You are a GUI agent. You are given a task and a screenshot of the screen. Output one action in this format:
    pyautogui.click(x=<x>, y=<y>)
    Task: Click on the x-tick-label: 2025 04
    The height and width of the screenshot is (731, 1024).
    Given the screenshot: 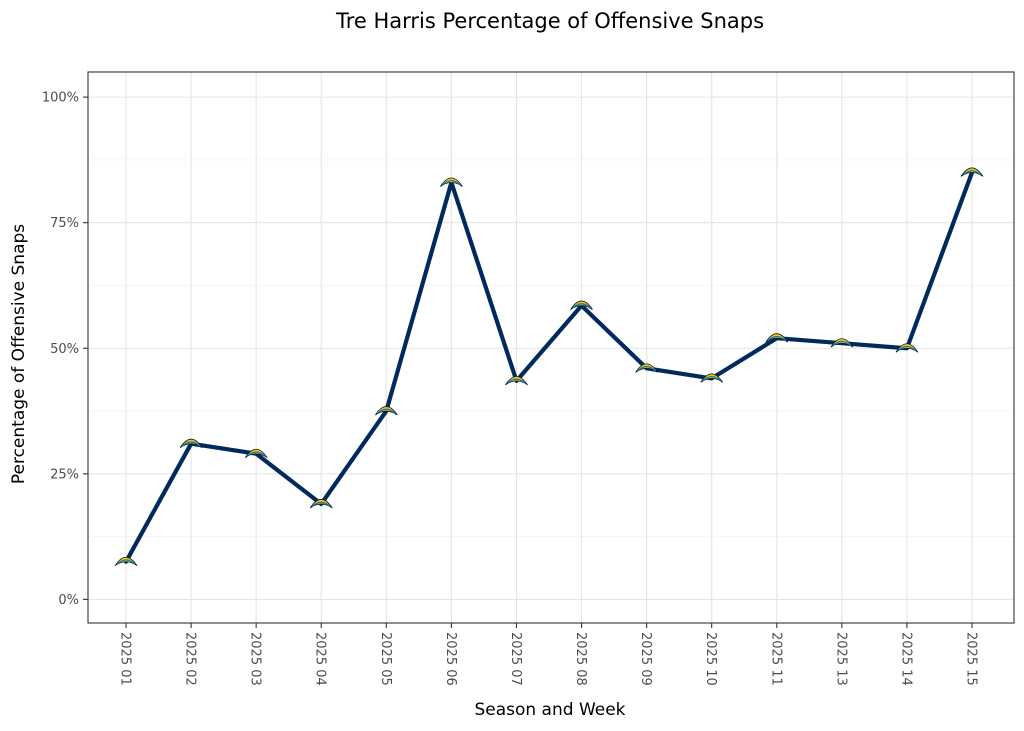 What is the action you would take?
    pyautogui.click(x=320, y=659)
    